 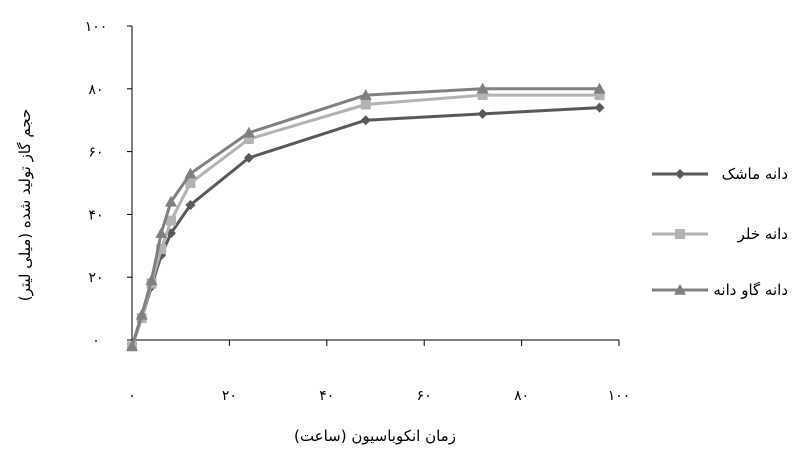 What do you see at coordinates (25, 205) in the screenshot?
I see `y-axis-title: حجم گاز تولید شده (میلی لیتر)` at bounding box center [25, 205].